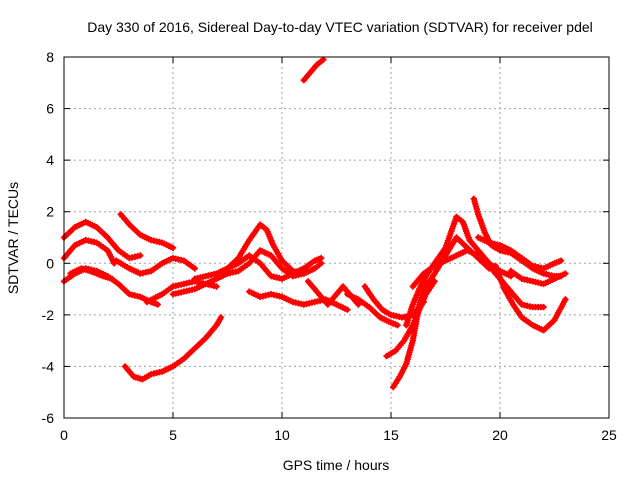 The height and width of the screenshot is (480, 640). Describe the element at coordinates (48, 315) in the screenshot. I see `y-tick-label: -2` at that location.